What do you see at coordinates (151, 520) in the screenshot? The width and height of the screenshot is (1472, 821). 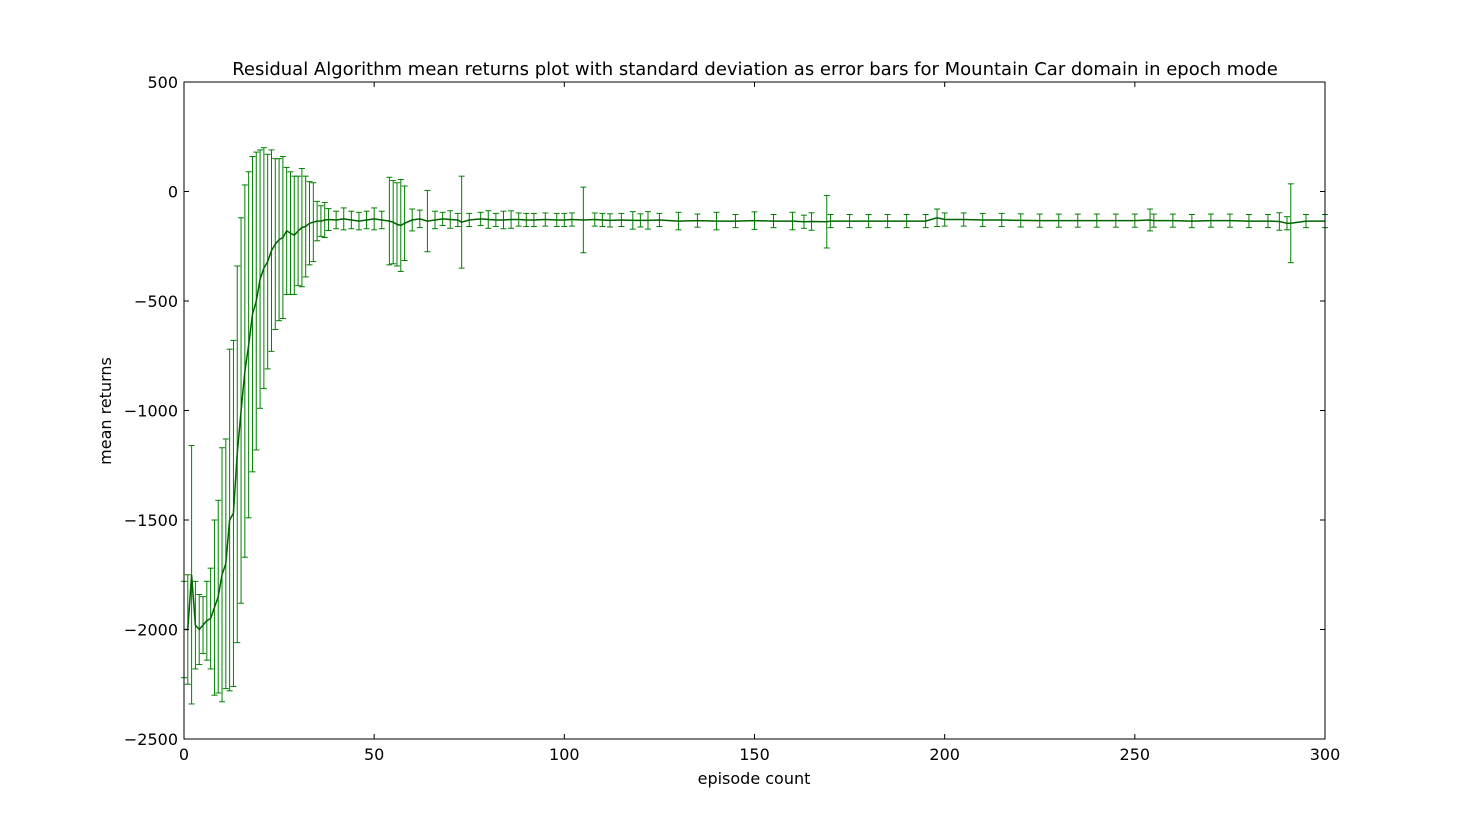 I see `y-tick-label: −1500` at bounding box center [151, 520].